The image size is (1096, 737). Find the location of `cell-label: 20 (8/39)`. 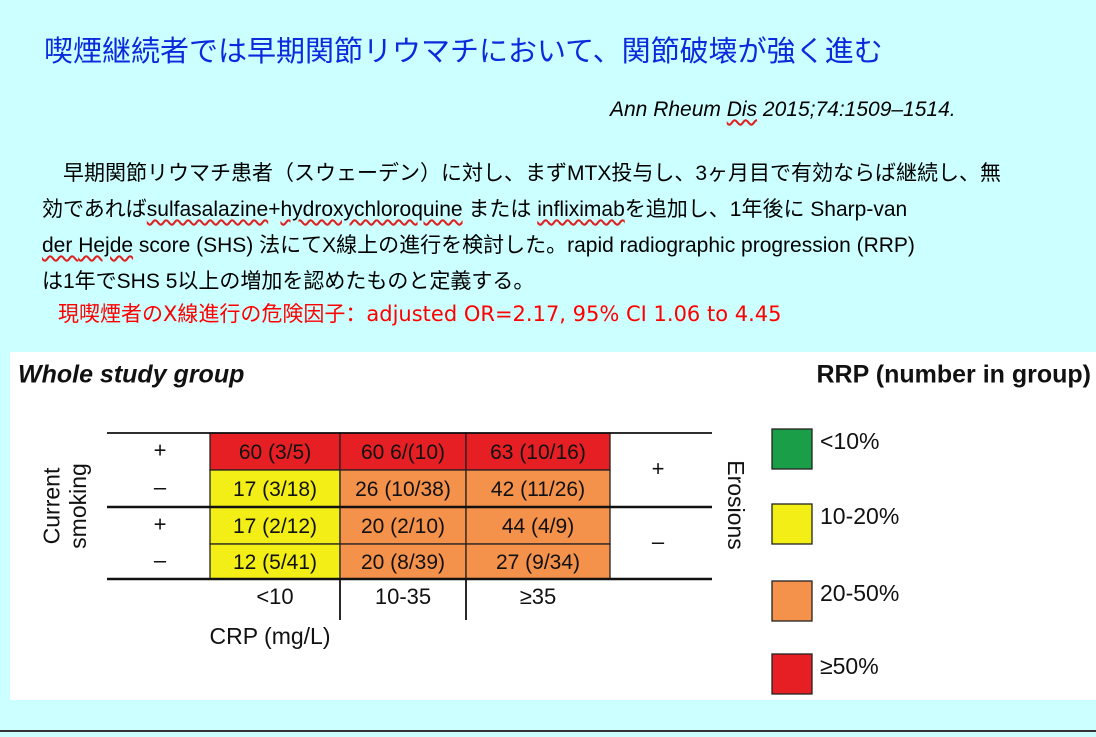

cell-label: 20 (8/39) is located at coordinates (403, 562).